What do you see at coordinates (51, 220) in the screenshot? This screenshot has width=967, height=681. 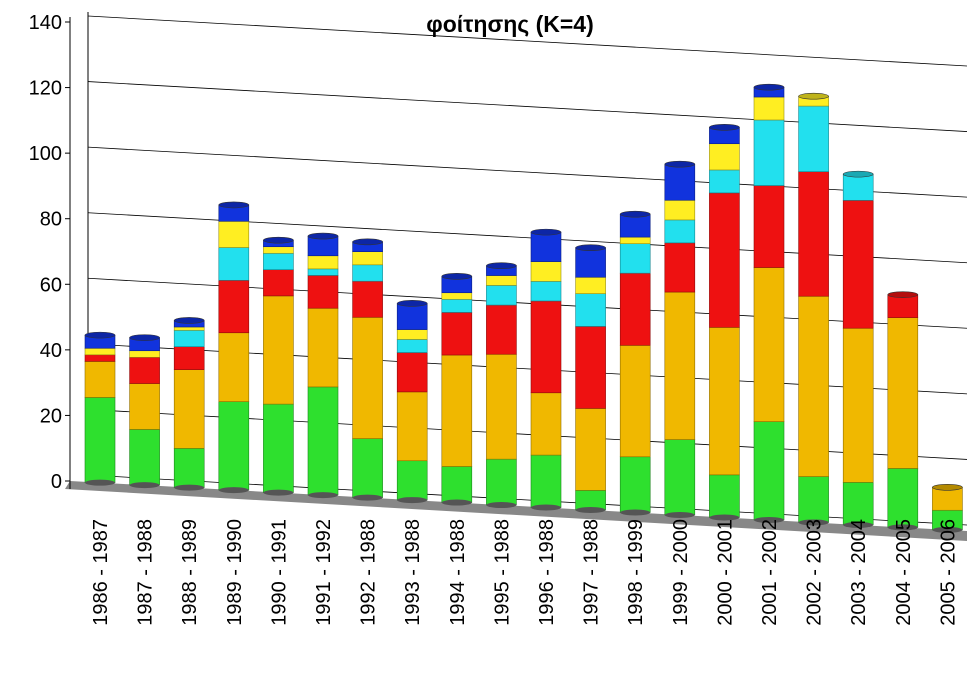 I see `y-tick-label: 80` at bounding box center [51, 220].